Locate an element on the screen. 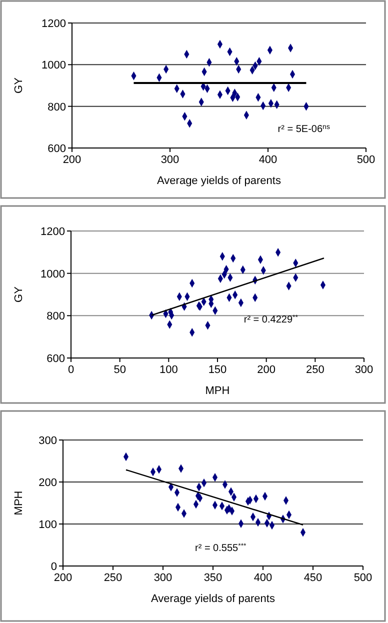 The width and height of the screenshot is (388, 623). x-tick-label: 350 is located at coordinates (213, 578).